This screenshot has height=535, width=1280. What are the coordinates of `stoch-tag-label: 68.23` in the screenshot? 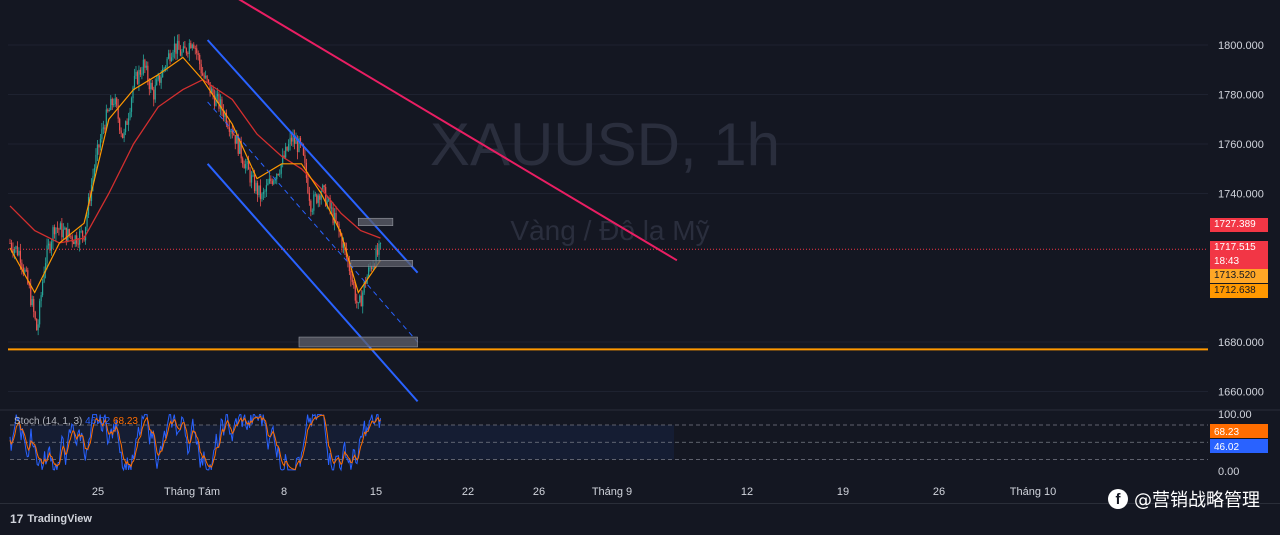 It's located at (1226, 432).